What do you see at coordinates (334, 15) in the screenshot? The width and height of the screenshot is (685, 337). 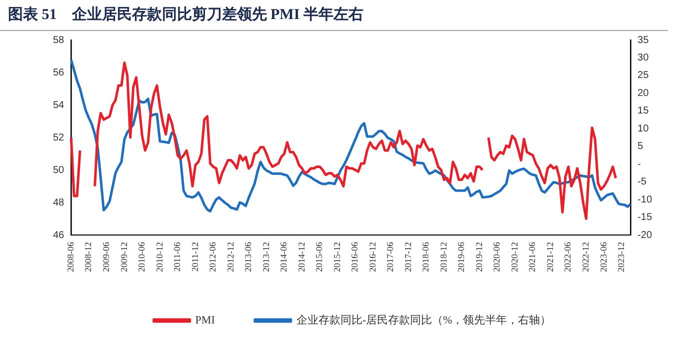 I see `chart-title: 图表 51 企业居民存款同比剪刀差领先 PMI 半年左右` at bounding box center [334, 15].